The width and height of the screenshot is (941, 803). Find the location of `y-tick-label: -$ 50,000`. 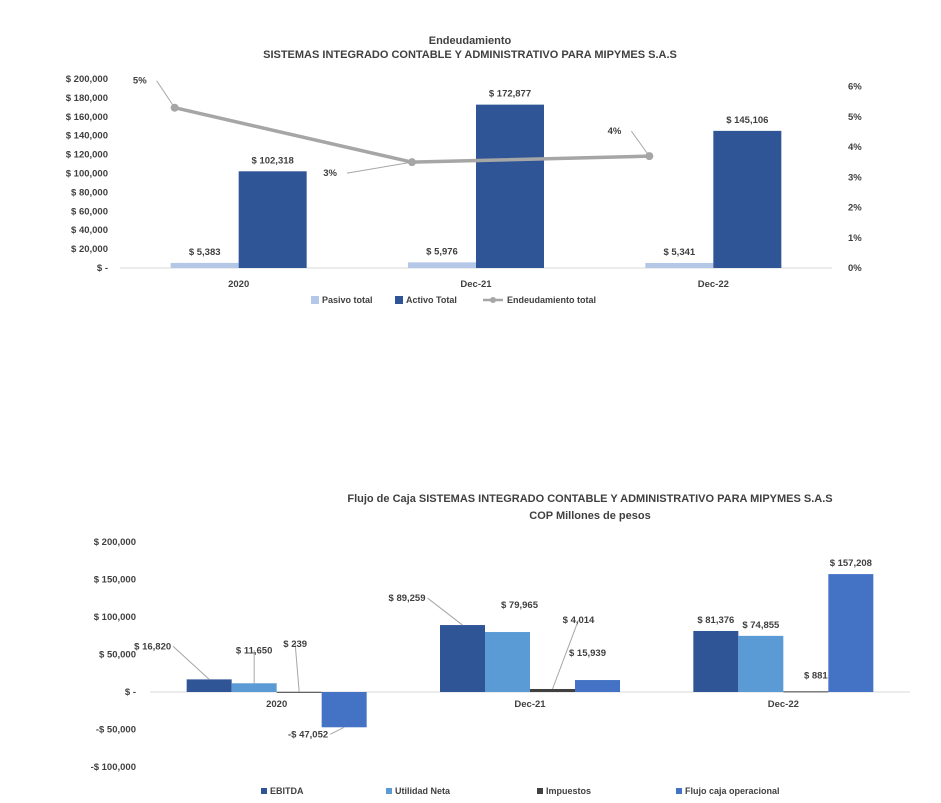

y-tick-label: -$ 50,000 is located at coordinates (116, 730).